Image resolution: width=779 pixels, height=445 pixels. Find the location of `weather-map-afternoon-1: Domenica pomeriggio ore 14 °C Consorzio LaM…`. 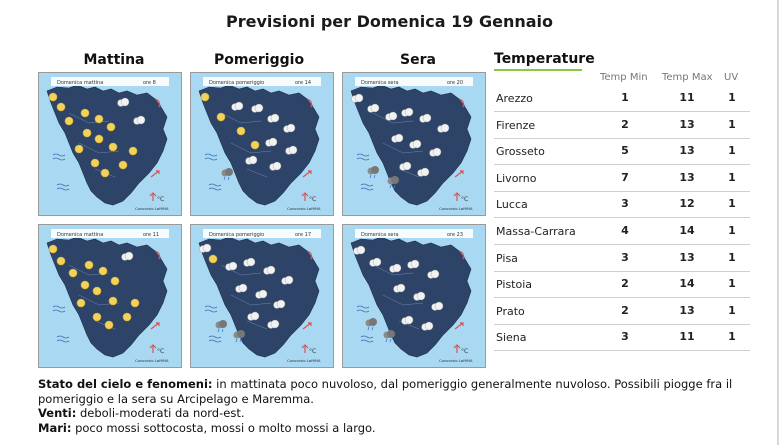

weather-map-afternoon-1: Domenica pomeriggio ore 14 °C Consorzio LaM… is located at coordinates (262, 144).